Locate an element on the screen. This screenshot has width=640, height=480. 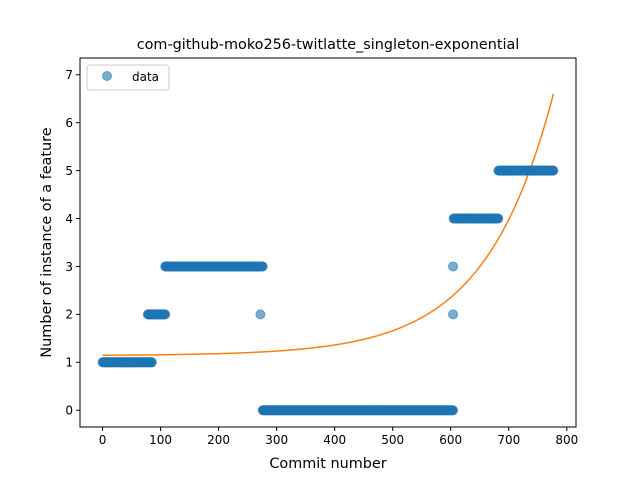
y-tick-label: 2 is located at coordinates (69, 315).